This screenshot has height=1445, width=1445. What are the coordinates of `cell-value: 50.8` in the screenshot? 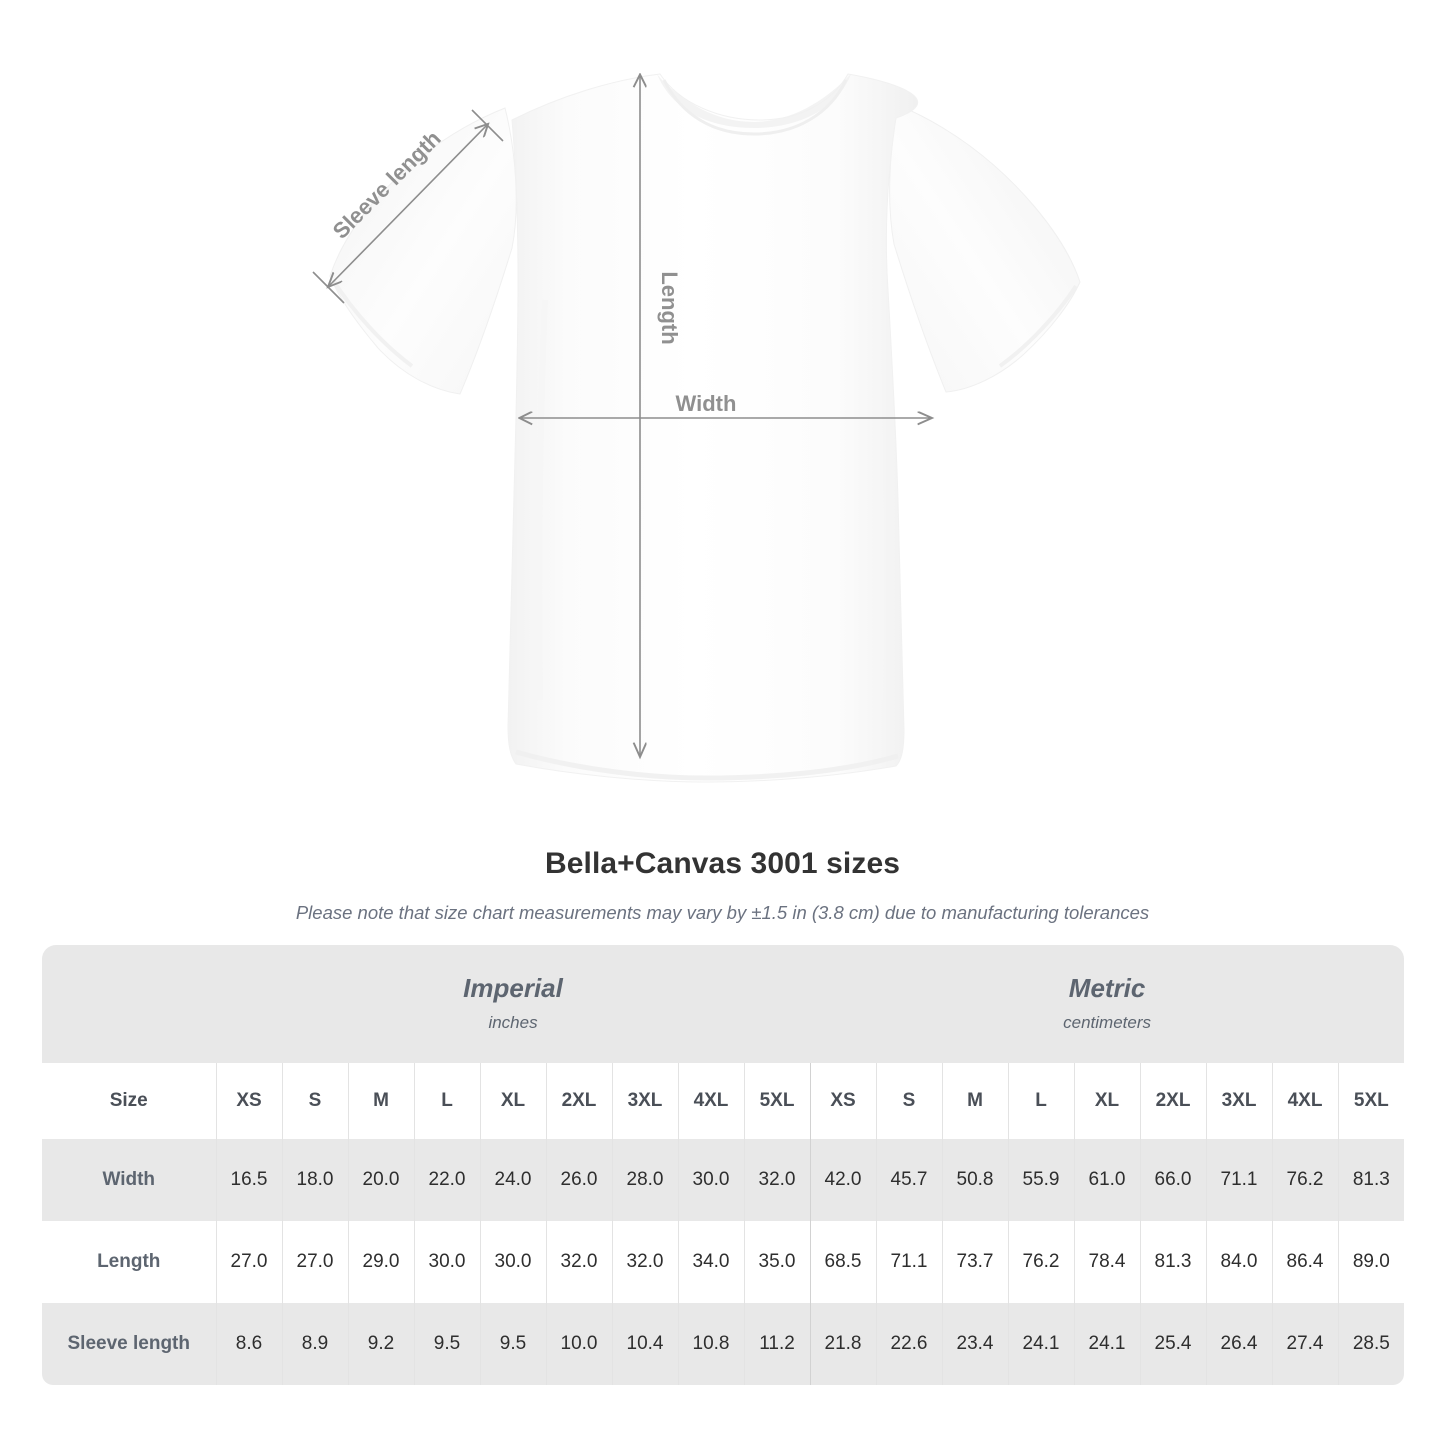 It's located at (975, 1180).